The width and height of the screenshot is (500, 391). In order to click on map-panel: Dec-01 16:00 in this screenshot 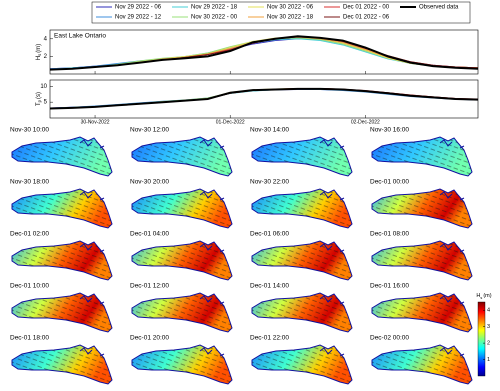, I will do `click(421, 308)`.